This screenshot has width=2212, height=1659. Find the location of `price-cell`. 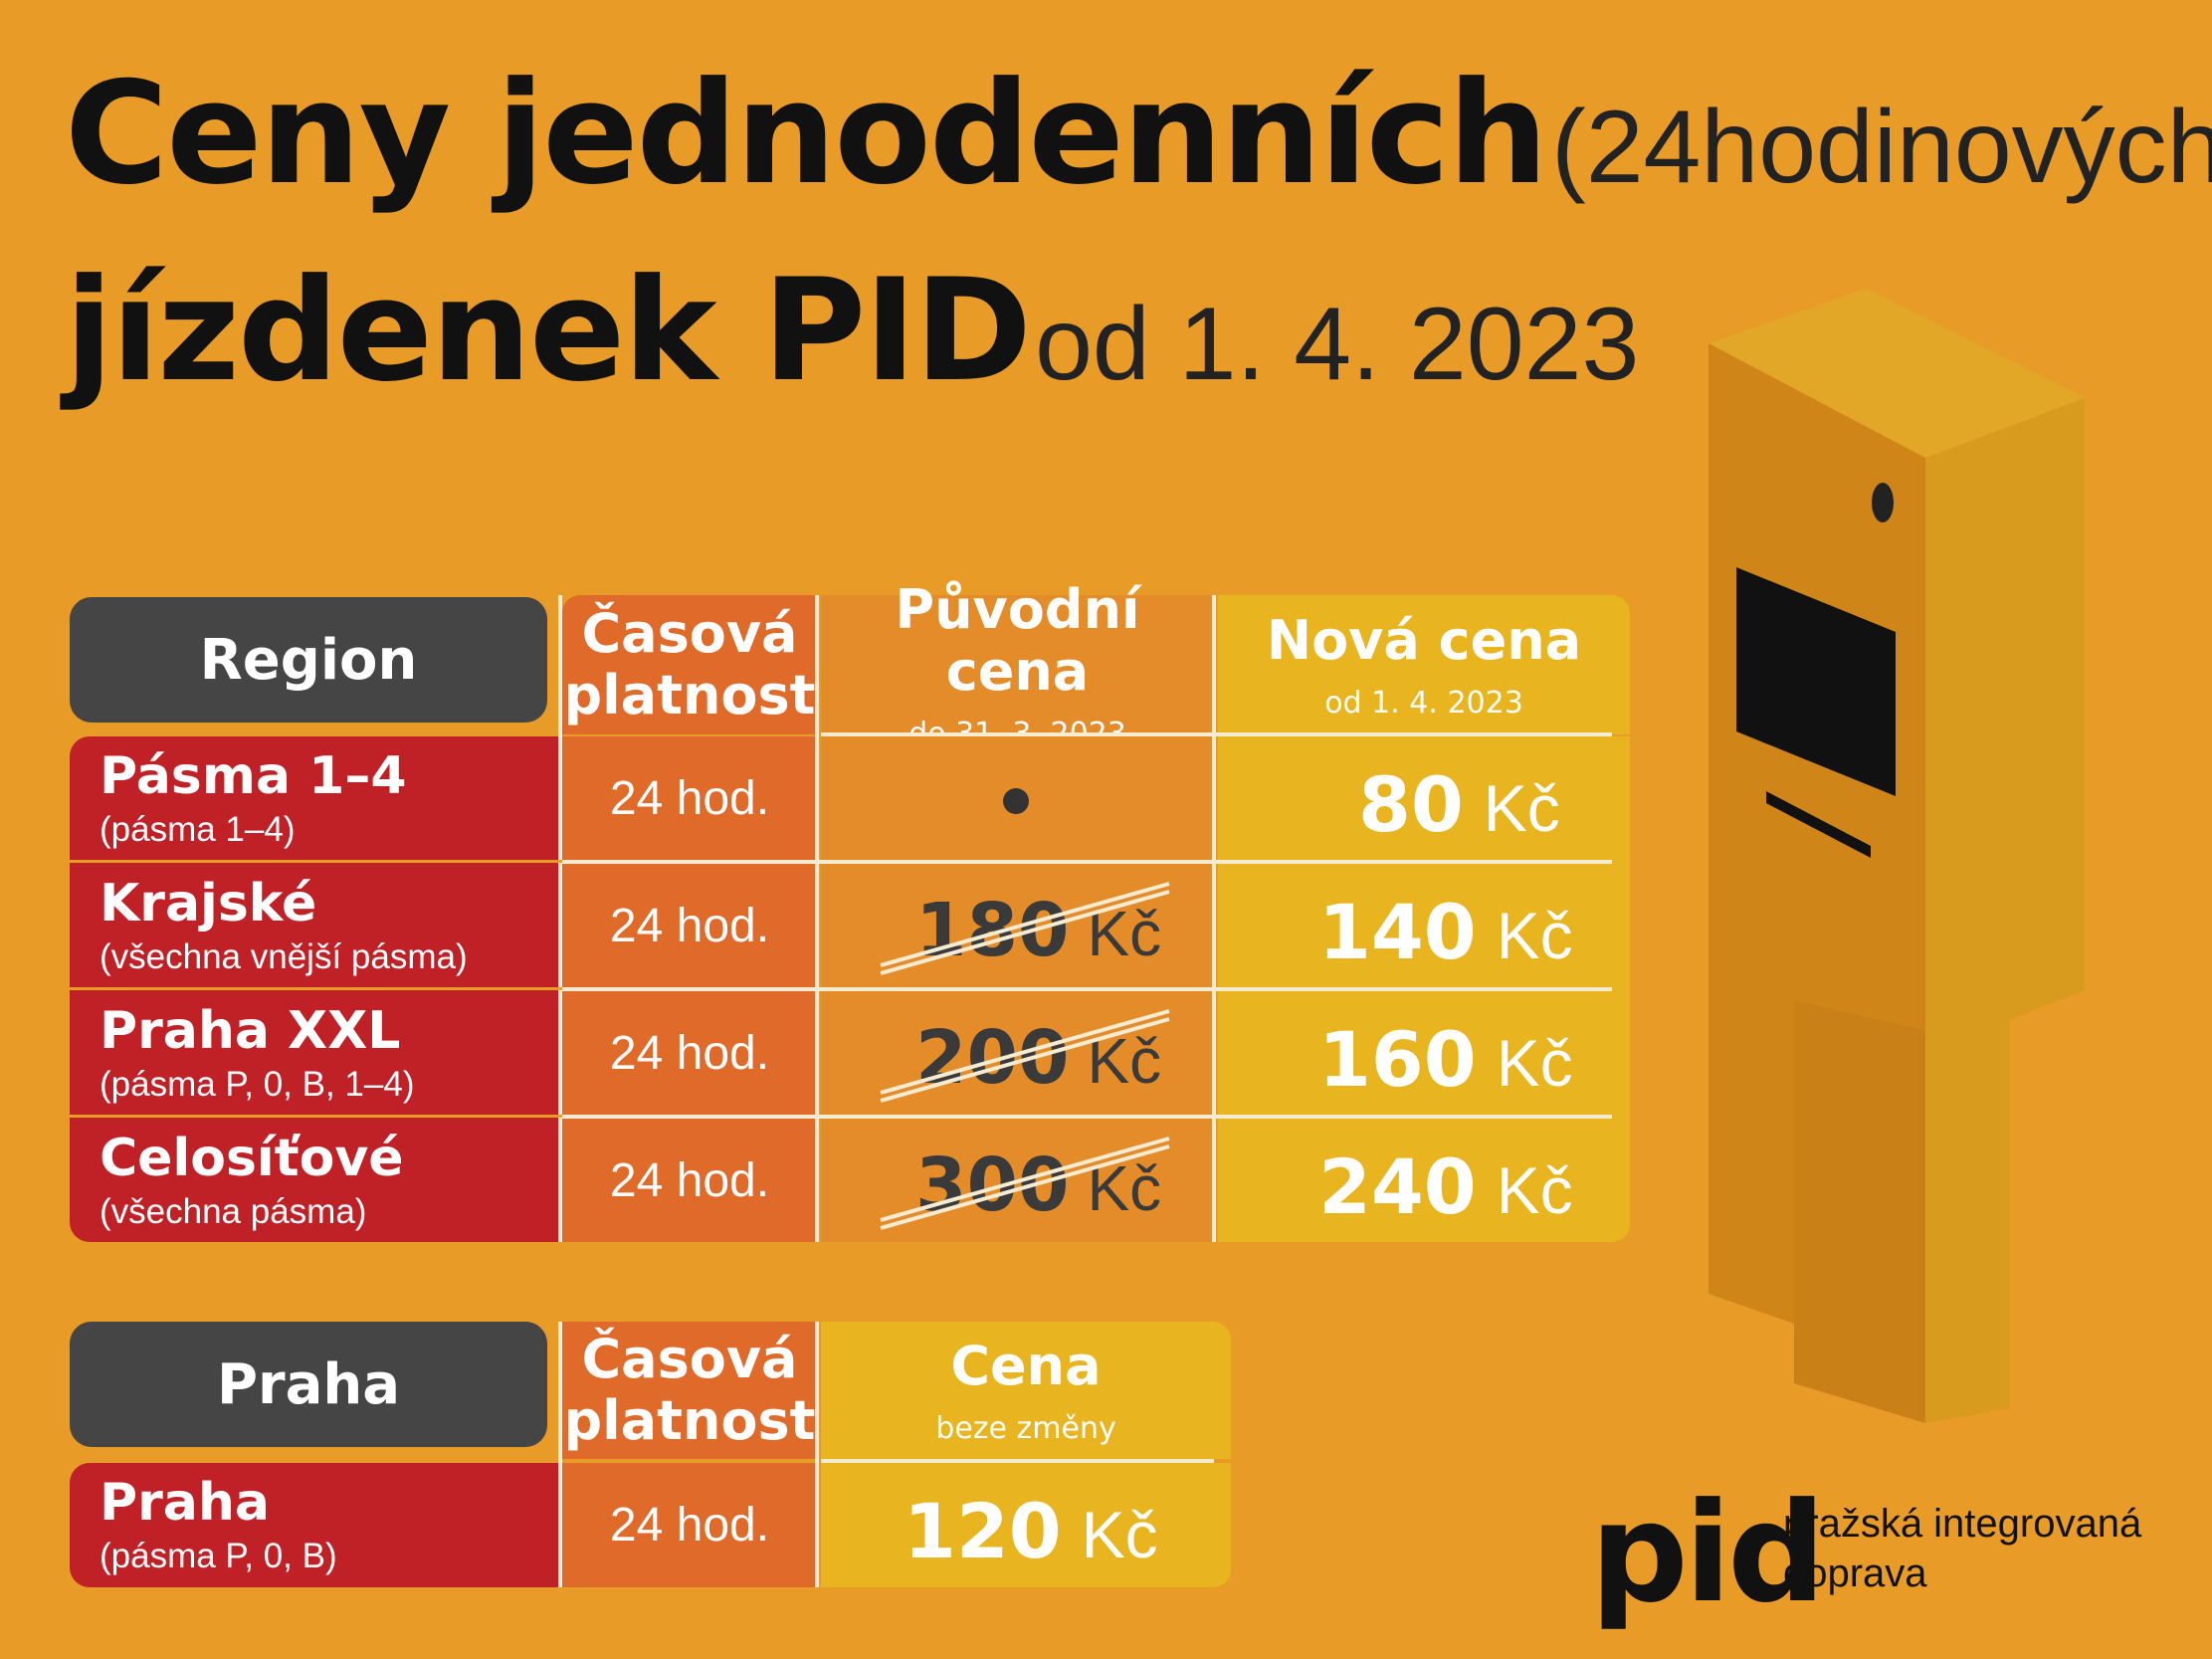

price-cell is located at coordinates (1026, 1525).